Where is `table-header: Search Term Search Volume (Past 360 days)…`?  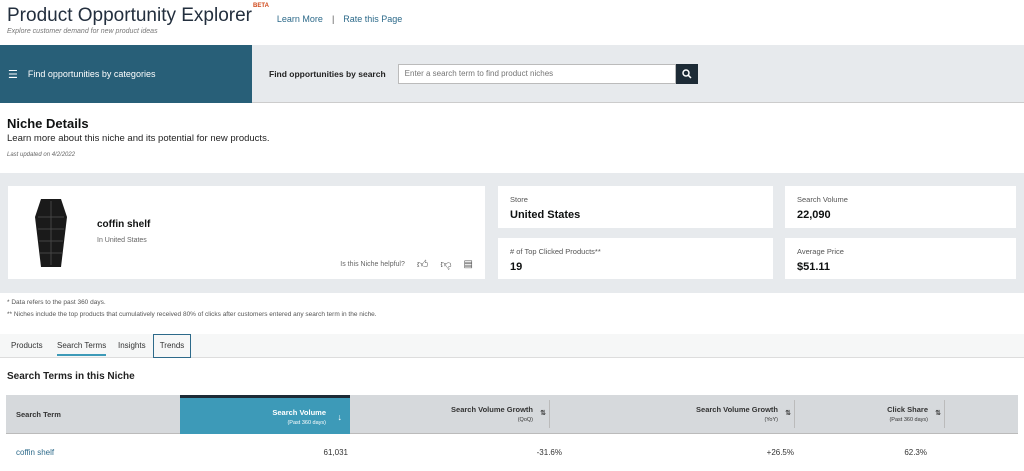 table-header: Search Term Search Volume (Past 360 days)… is located at coordinates (512, 414).